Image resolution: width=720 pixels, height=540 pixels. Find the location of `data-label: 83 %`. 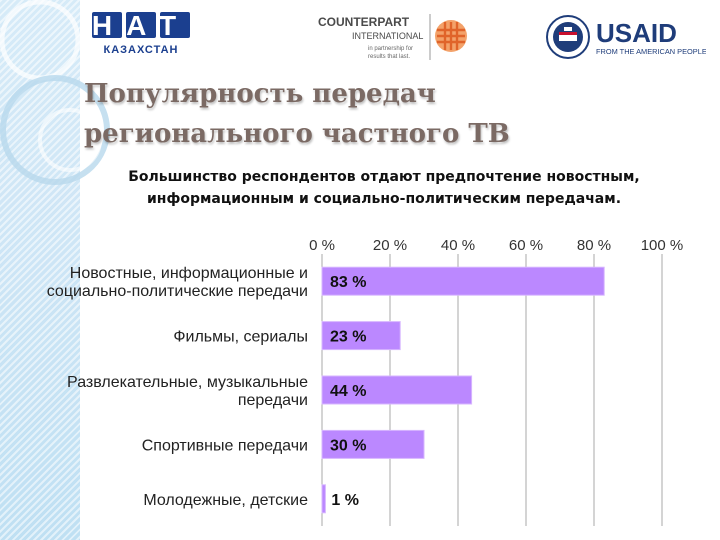

data-label: 83 % is located at coordinates (348, 282).